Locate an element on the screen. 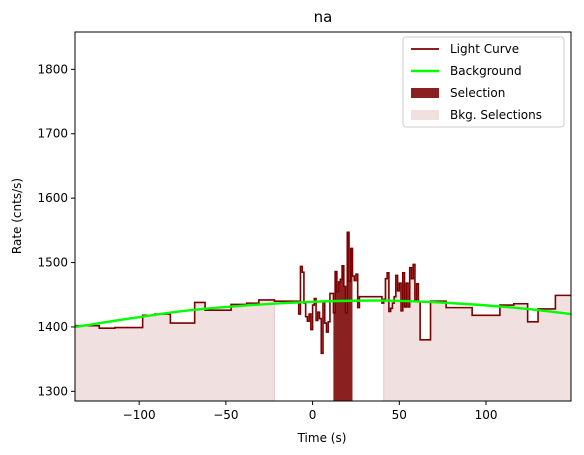 The image size is (584, 455). x-tick-label: 0 is located at coordinates (313, 415).